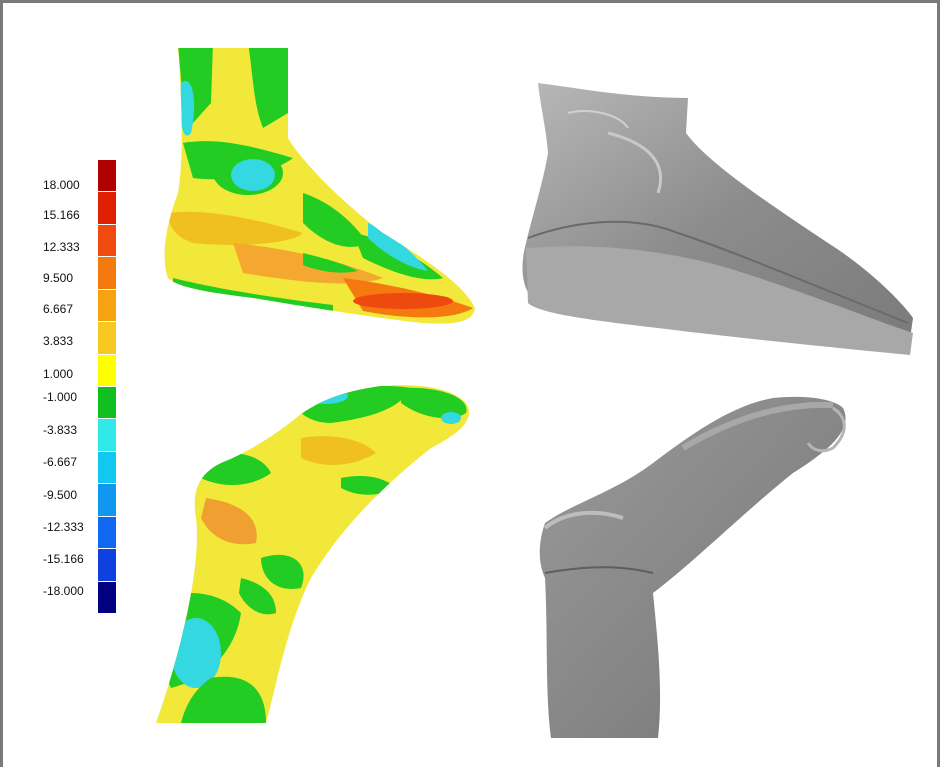  I want to click on legend-label: 6.667, so click(58, 309).